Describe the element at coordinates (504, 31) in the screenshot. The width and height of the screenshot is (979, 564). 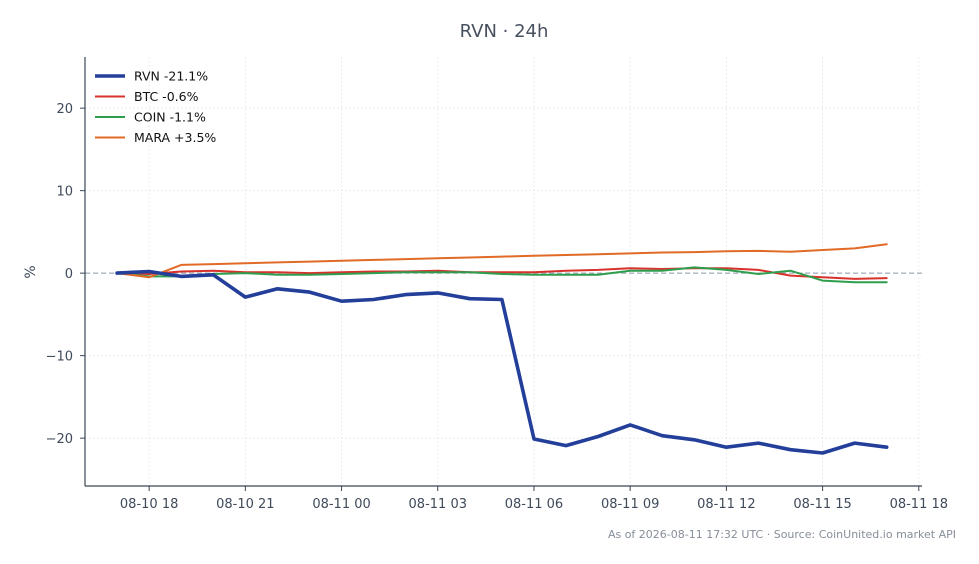
I see `chart-title: RVN · 24h` at that location.